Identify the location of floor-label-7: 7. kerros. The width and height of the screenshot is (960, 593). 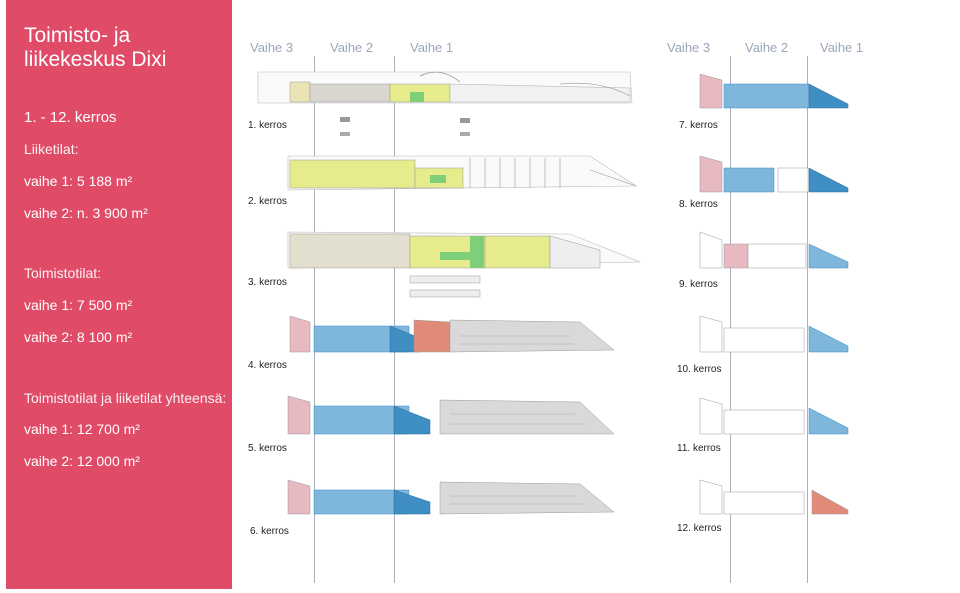
(698, 125).